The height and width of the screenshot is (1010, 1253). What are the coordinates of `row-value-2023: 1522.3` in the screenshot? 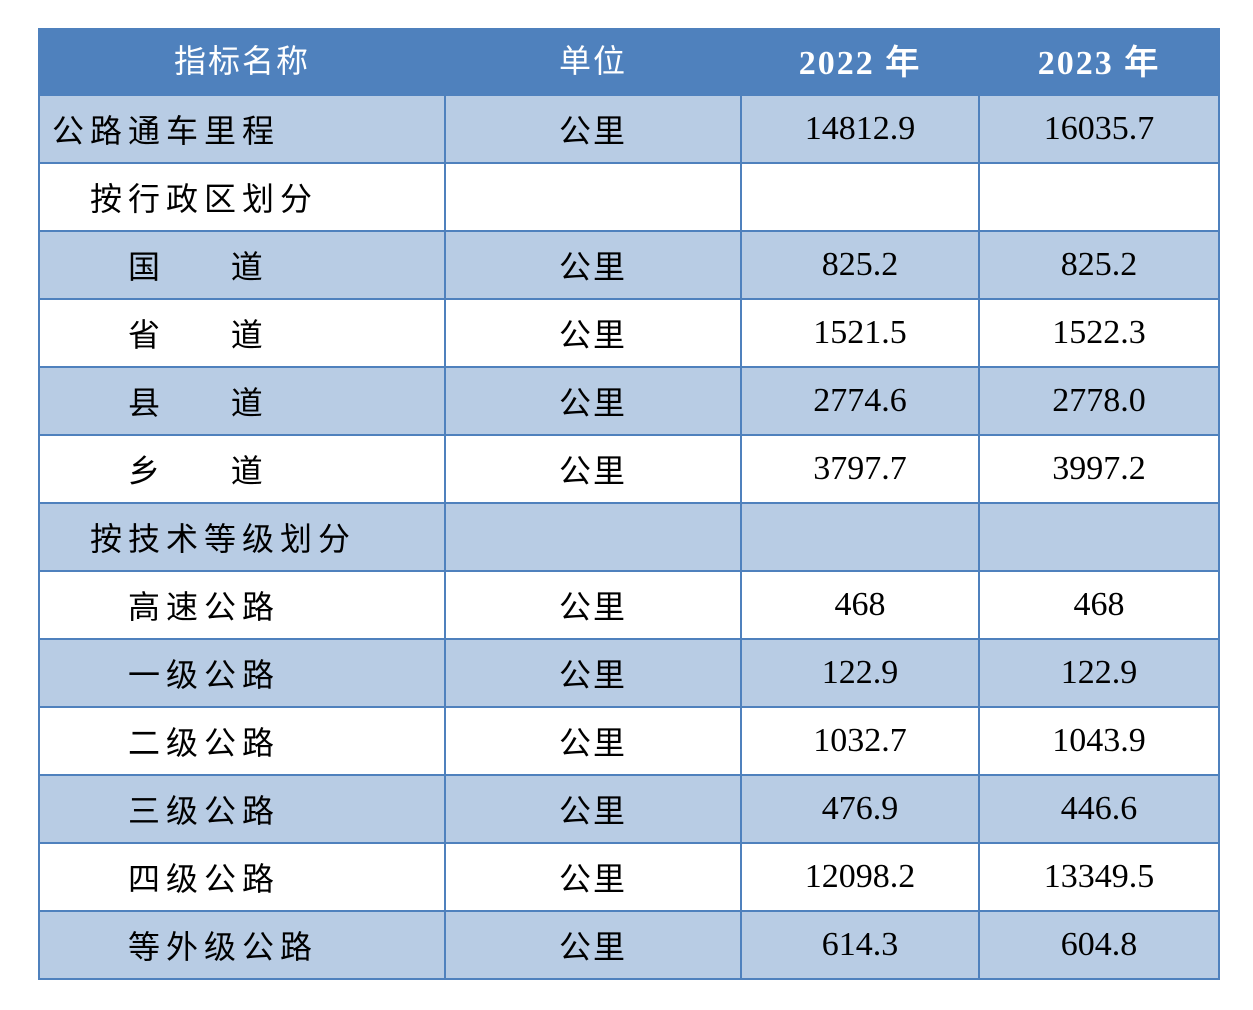 It's located at (1099, 333).